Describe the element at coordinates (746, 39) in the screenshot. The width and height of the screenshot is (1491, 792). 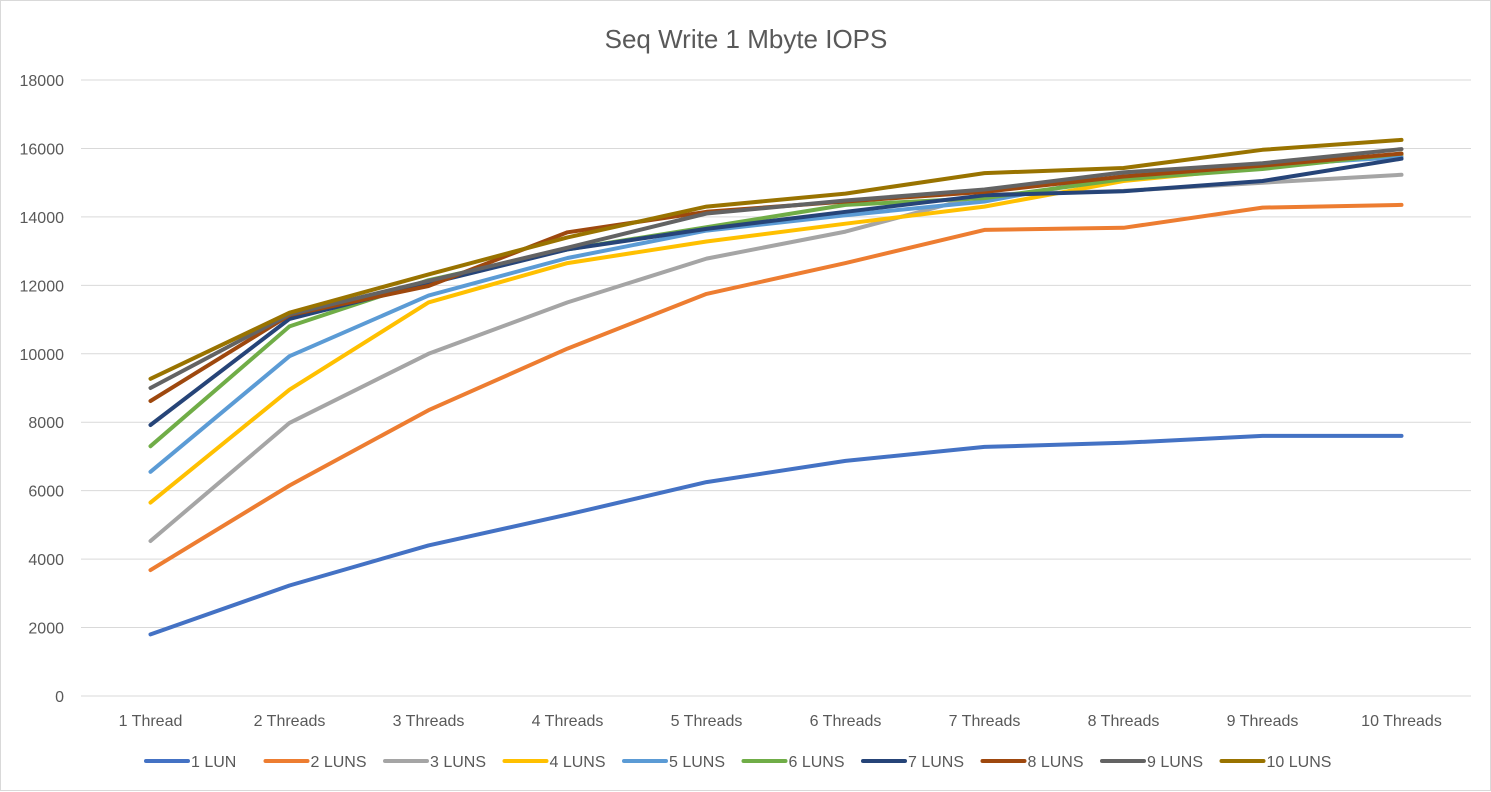
I see `chart-title: Seq Write 1 Mbyte IOPS` at that location.